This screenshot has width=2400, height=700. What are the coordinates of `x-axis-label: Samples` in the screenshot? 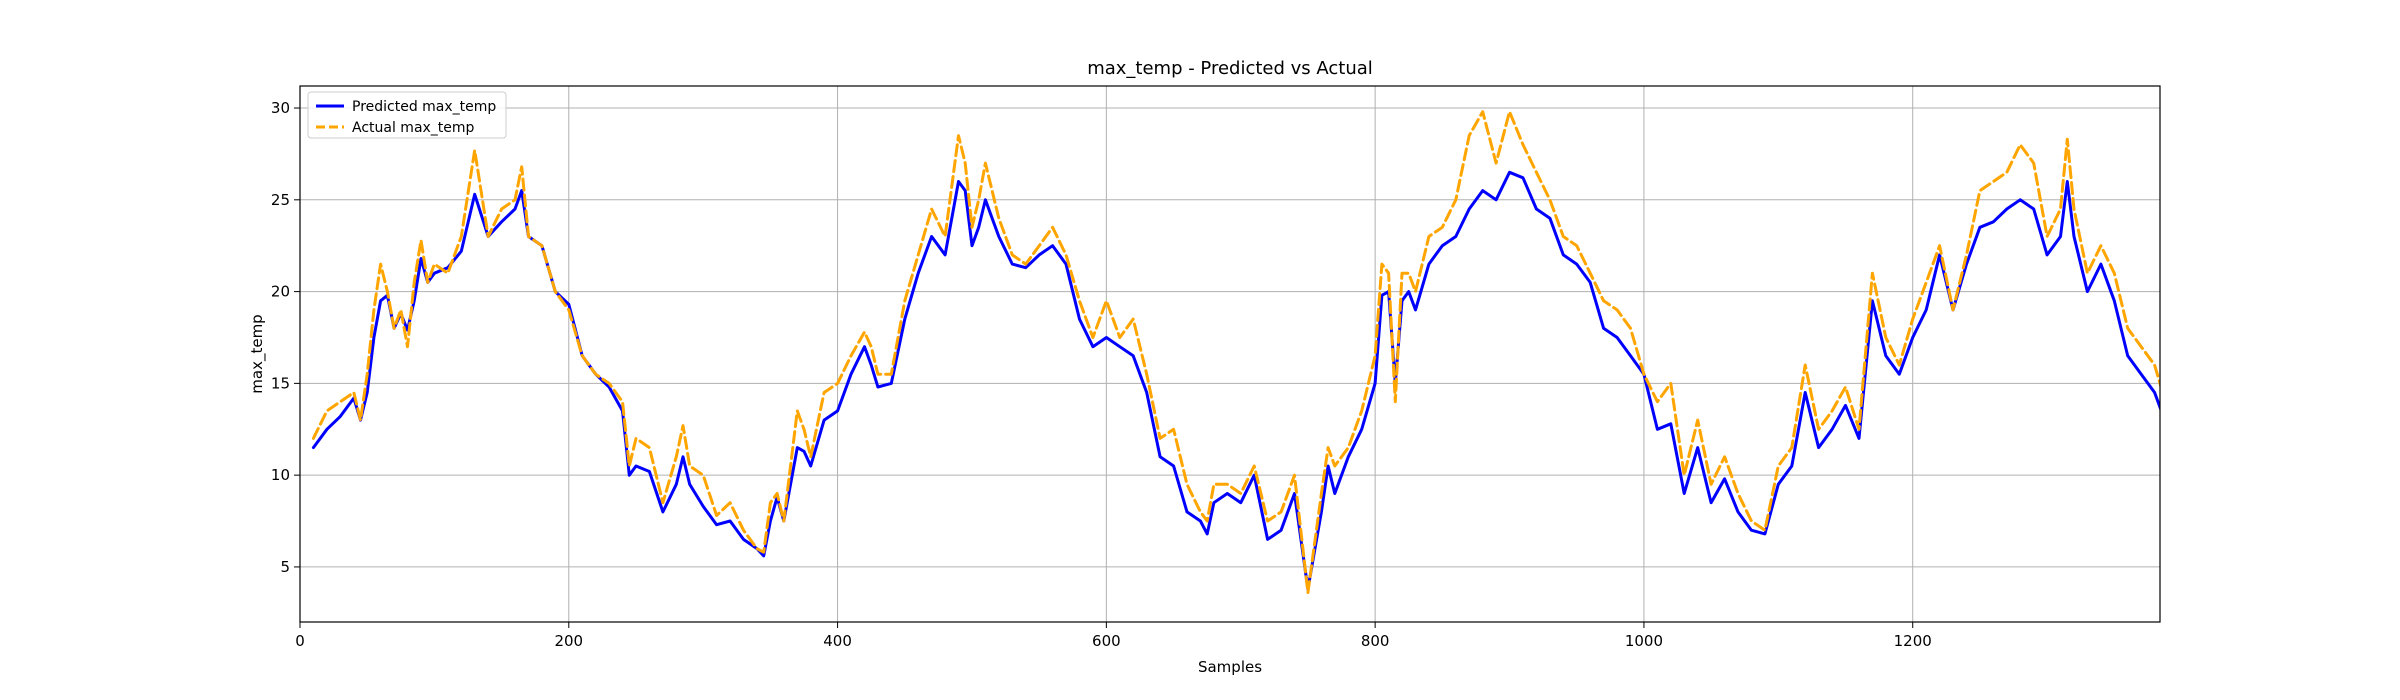 It's located at (1230, 667).